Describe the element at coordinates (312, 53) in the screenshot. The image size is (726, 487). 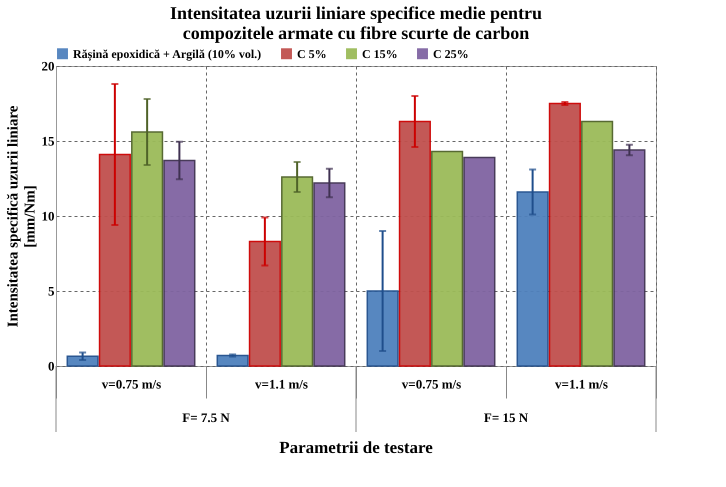
I see `legend-label: C 5%` at that location.